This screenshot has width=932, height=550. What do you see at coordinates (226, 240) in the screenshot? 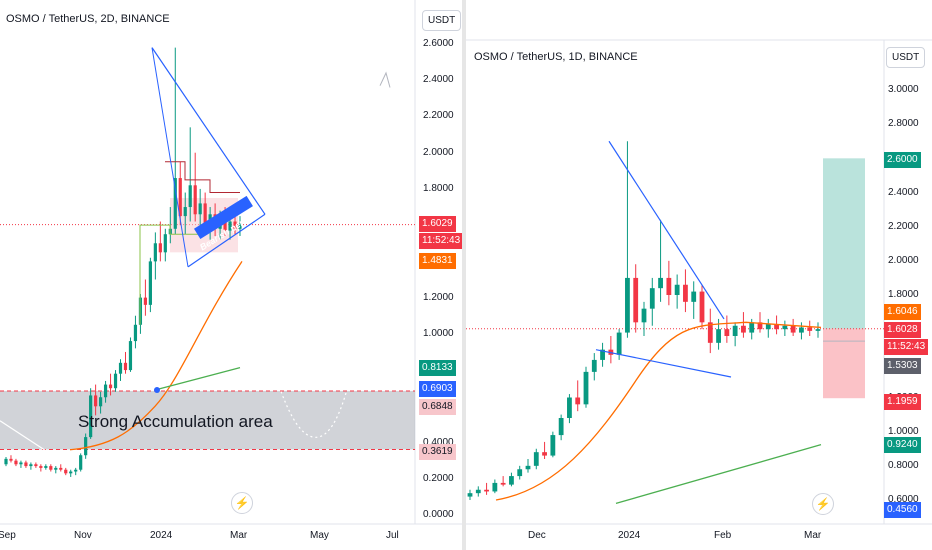
I see `pennant-lower-line` at bounding box center [226, 240].